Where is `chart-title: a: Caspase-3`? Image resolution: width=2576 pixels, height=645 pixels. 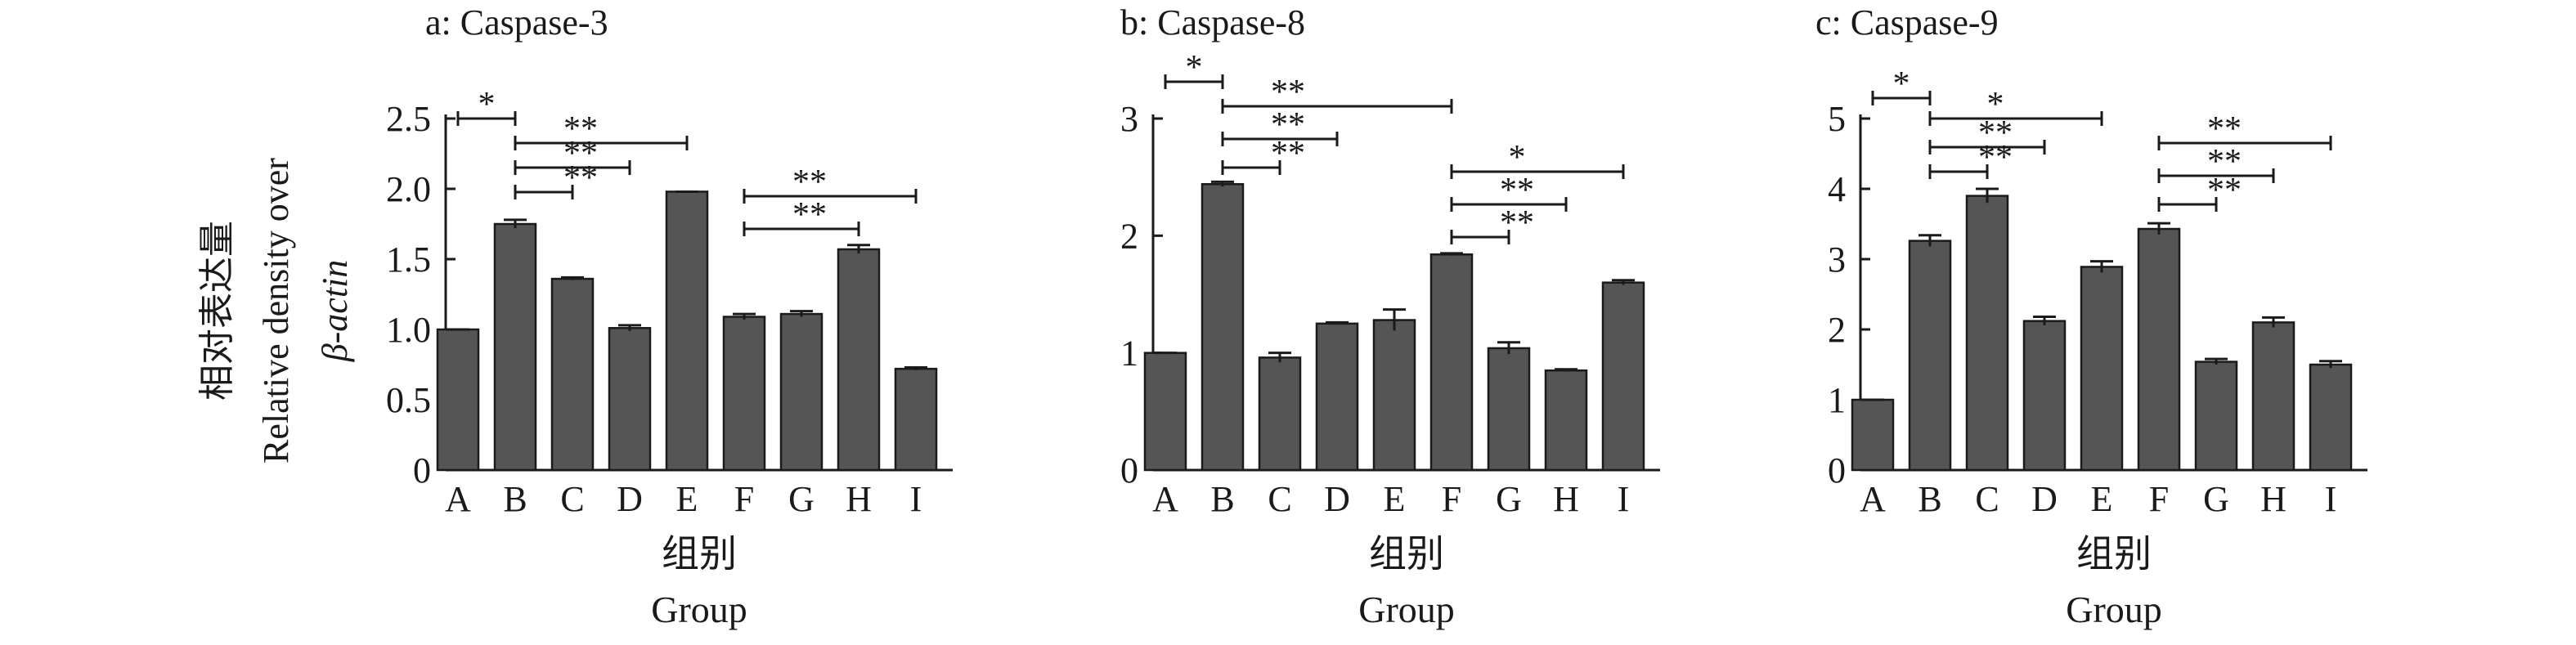
chart-title: a: Caspase-3 is located at coordinates (516, 22).